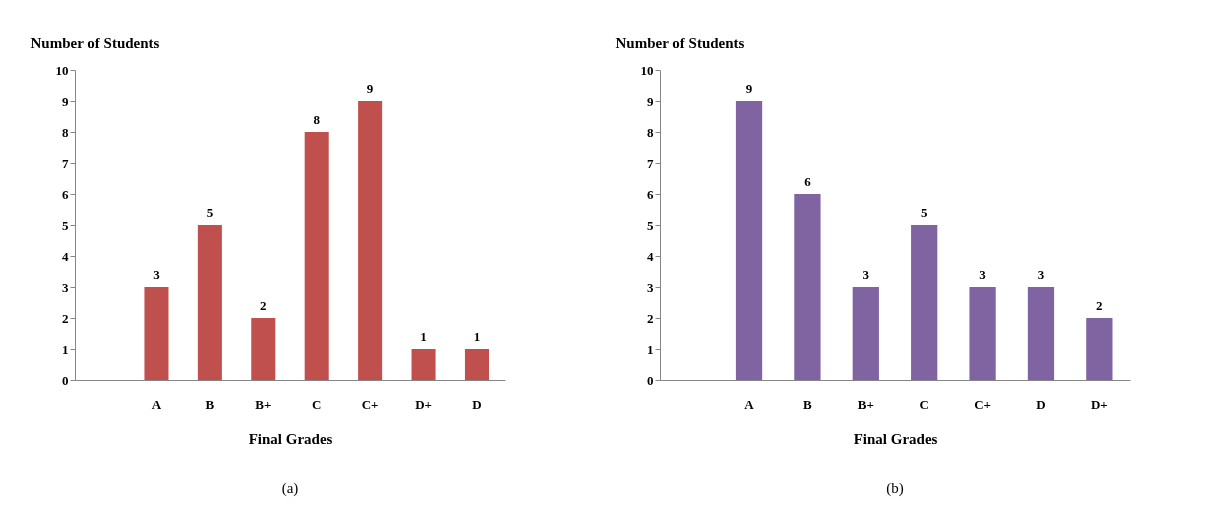 Image resolution: width=1211 pixels, height=524 pixels. I want to click on text: (b), so click(895, 488).